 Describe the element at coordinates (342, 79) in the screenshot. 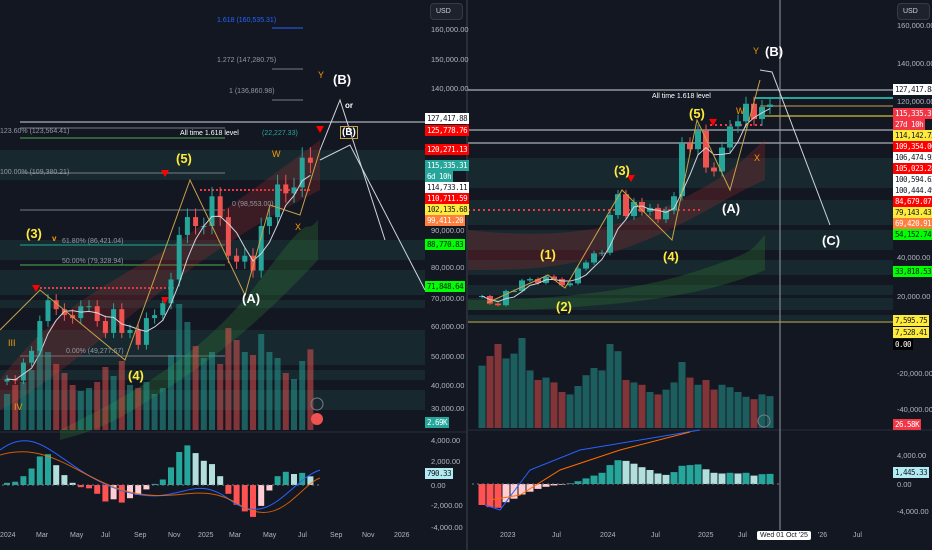

I see `wave-b: (B)` at that location.